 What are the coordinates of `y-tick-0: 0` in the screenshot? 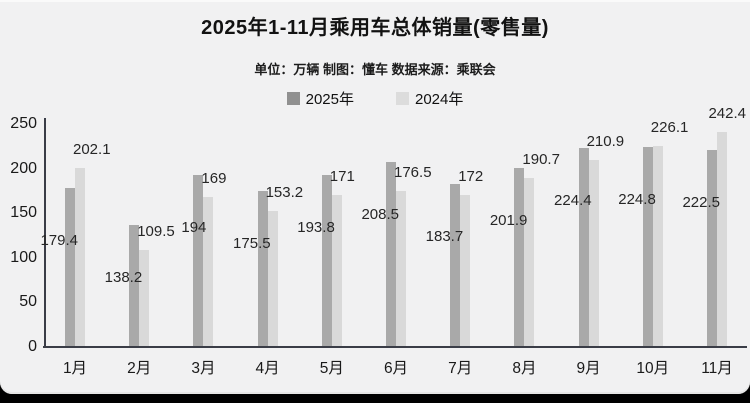 It's located at (32, 346).